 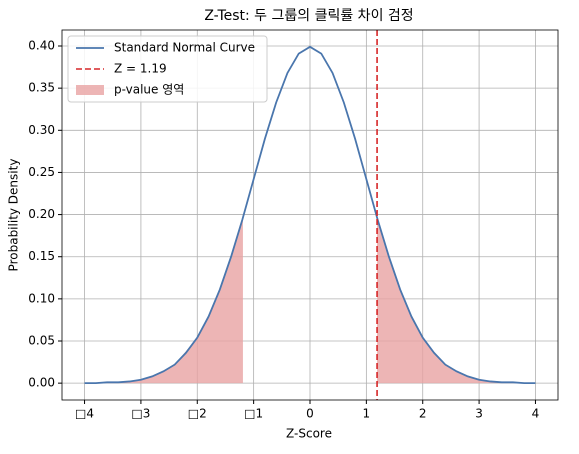 What do you see at coordinates (167, 69) in the screenshot?
I see `legend-box` at bounding box center [167, 69].